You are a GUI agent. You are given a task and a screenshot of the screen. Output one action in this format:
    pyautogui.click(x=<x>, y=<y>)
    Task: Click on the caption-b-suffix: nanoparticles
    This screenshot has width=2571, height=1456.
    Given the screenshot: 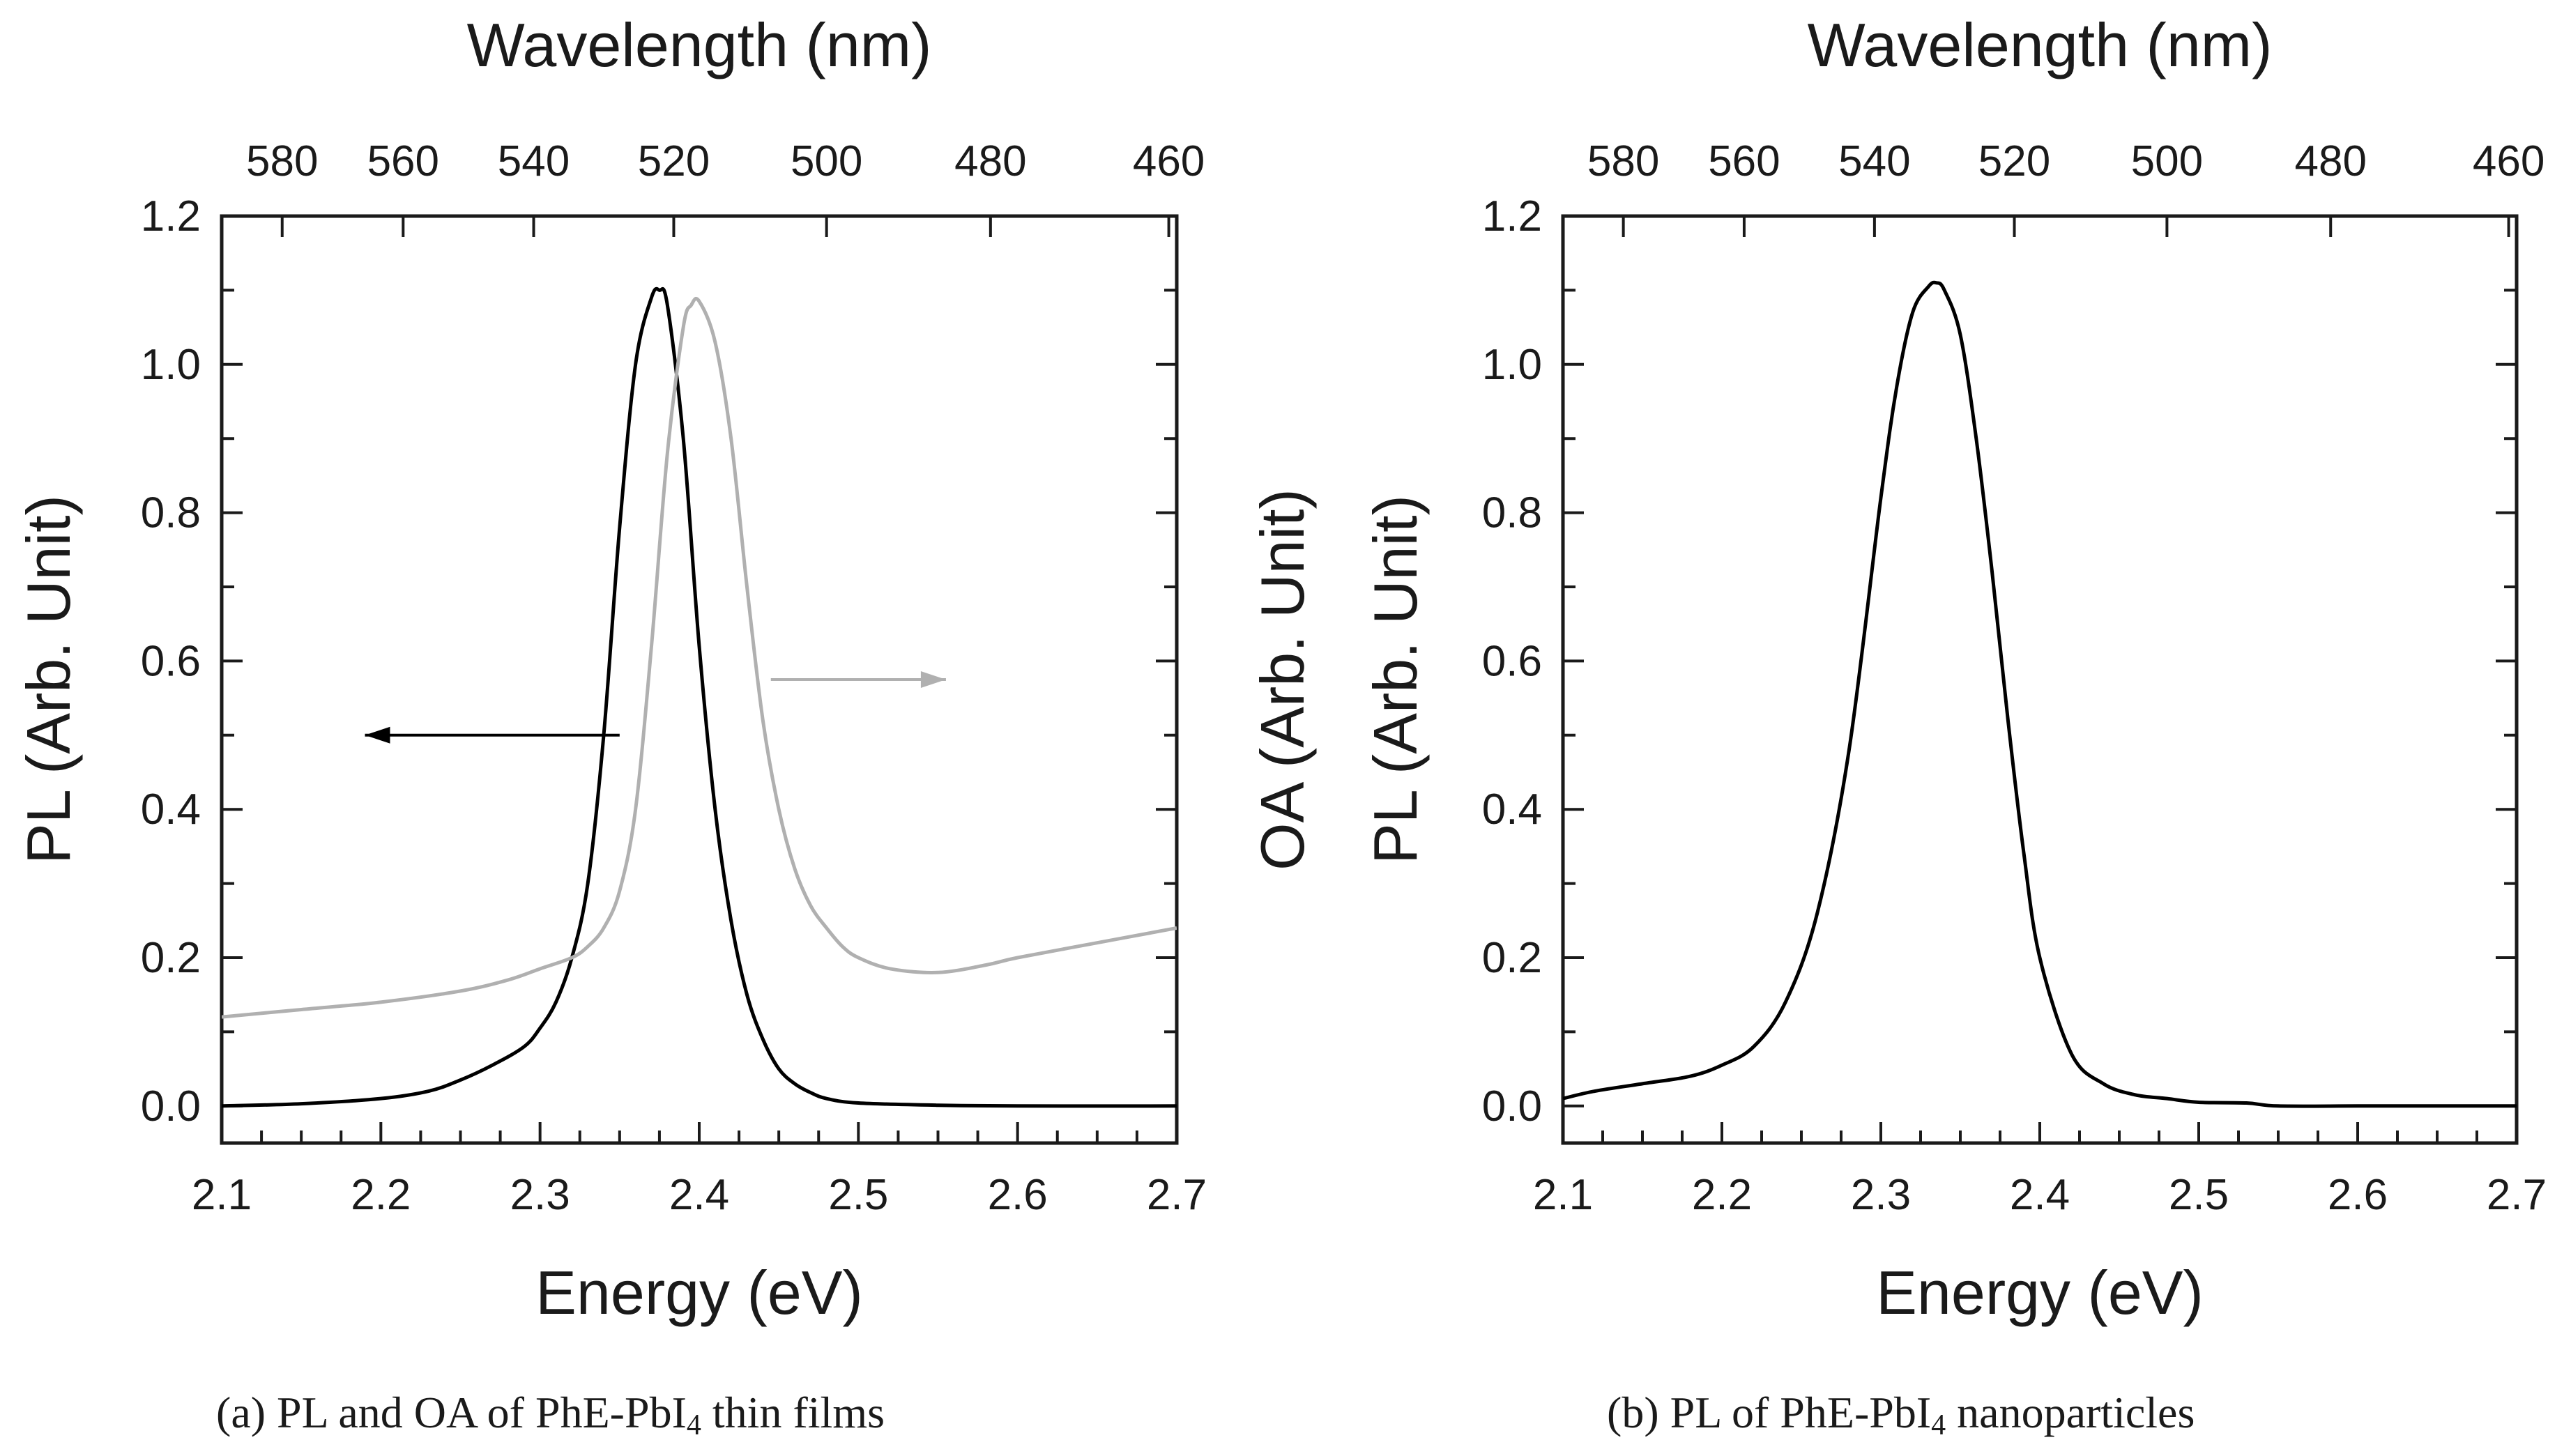 What is the action you would take?
    pyautogui.click(x=2070, y=1413)
    